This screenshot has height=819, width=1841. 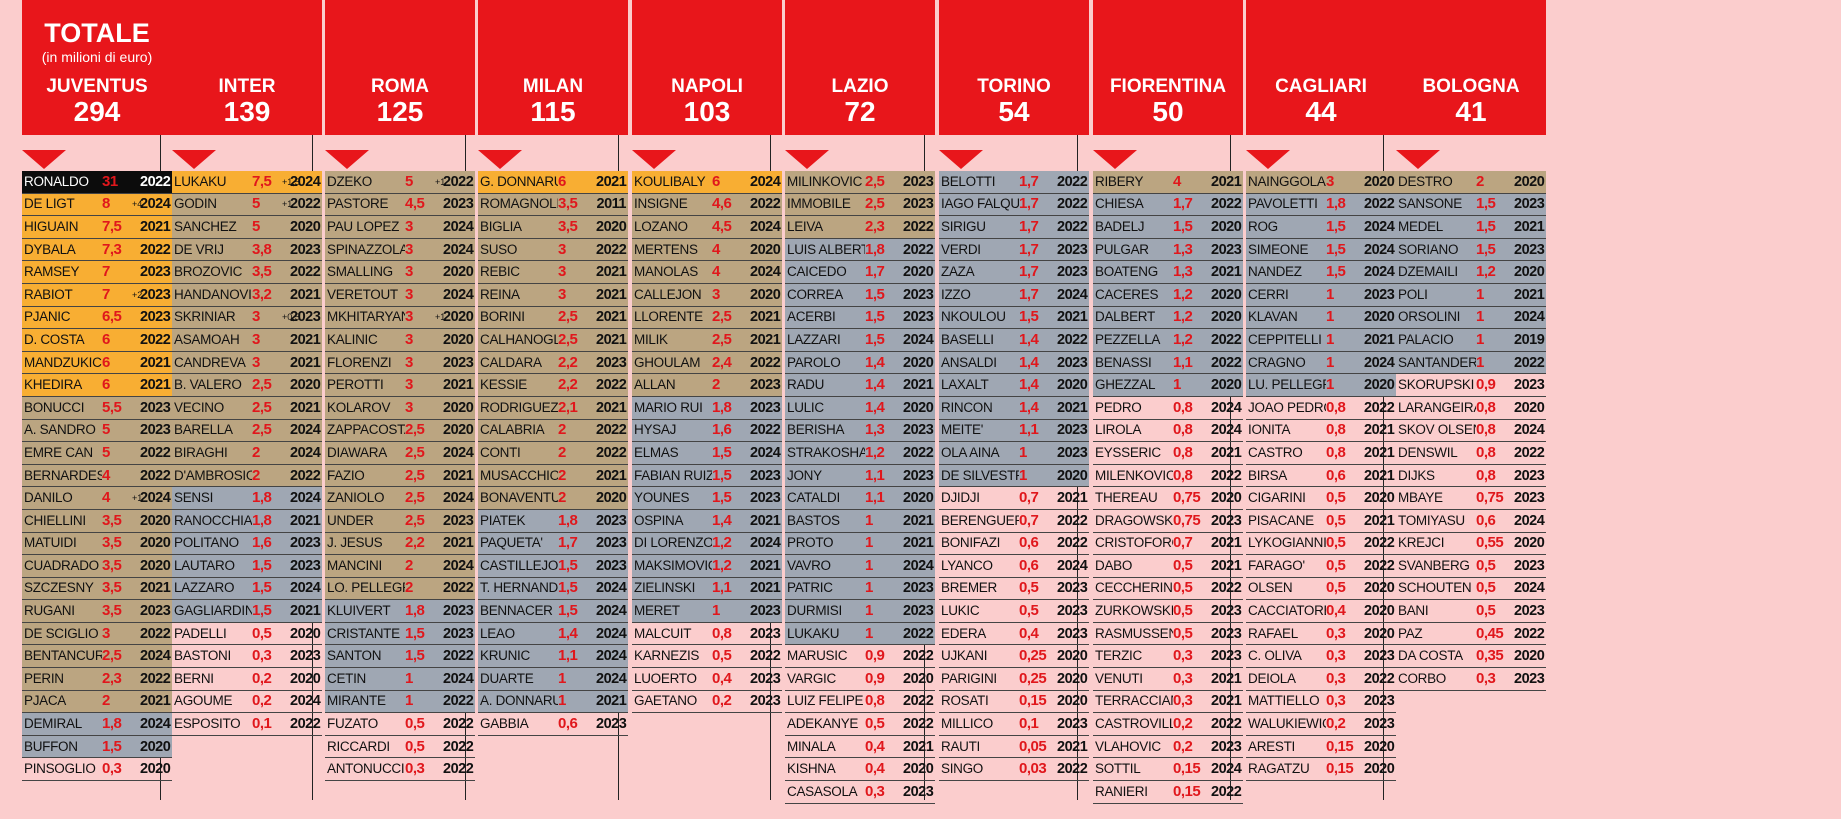 What do you see at coordinates (1014, 453) in the screenshot?
I see `player-row: OLA AINA 1 2023` at bounding box center [1014, 453].